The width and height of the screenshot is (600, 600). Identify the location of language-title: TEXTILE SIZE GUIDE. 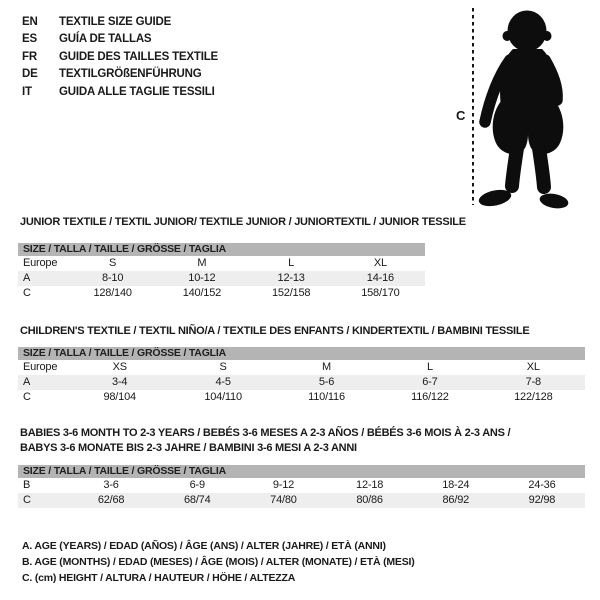
(115, 21).